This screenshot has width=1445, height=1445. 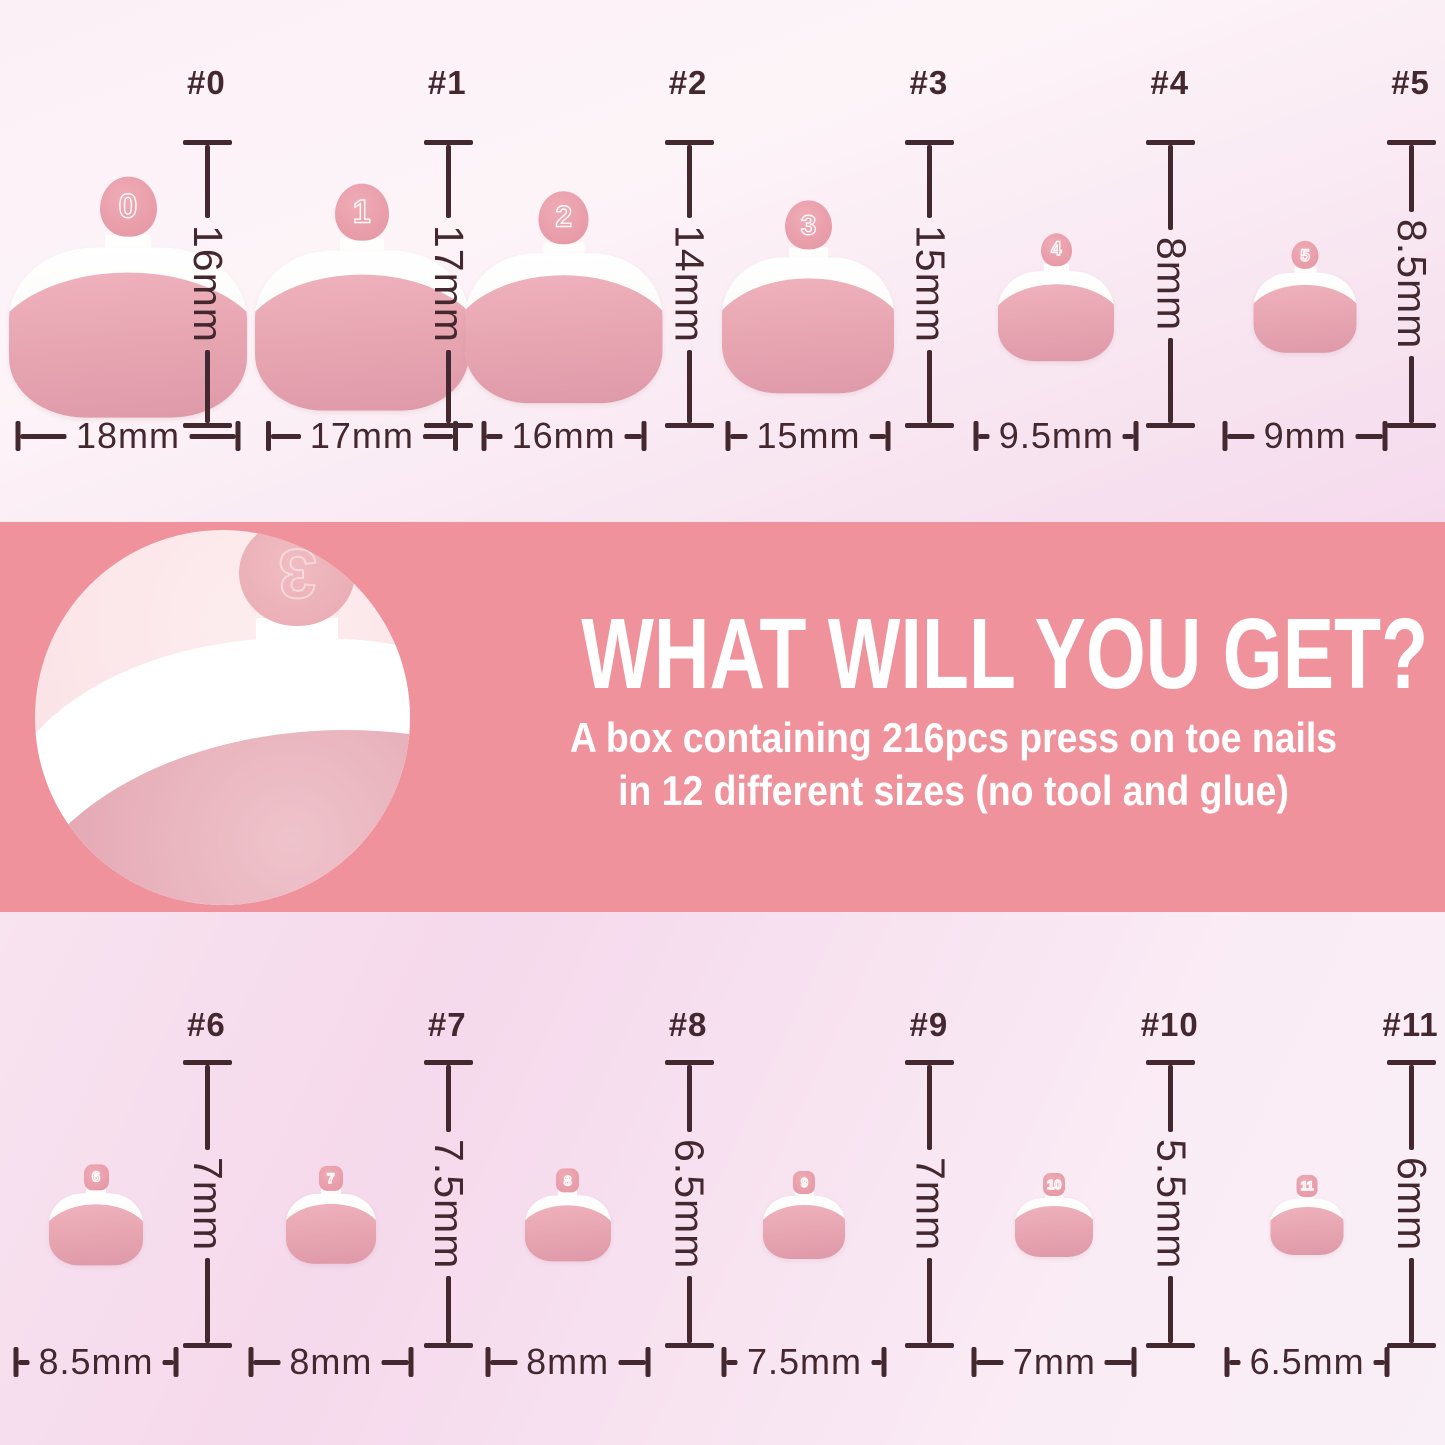 I want to click on banner-subtext-line2: in 12 different sizes (no tool and glue), so click(x=953, y=790).